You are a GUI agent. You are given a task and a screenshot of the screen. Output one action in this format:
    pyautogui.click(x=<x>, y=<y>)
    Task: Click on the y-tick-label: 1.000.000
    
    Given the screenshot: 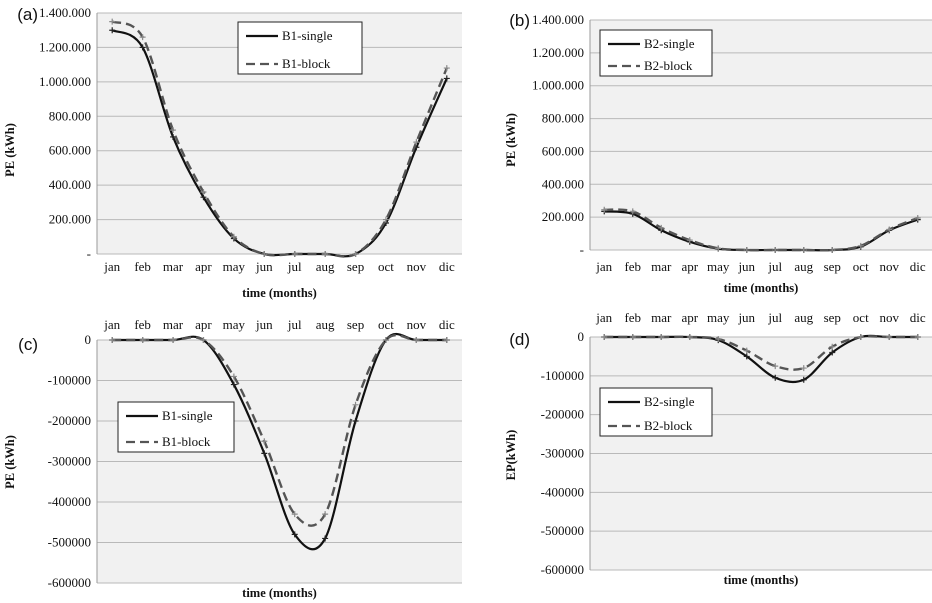 What is the action you would take?
    pyautogui.click(x=65, y=81)
    